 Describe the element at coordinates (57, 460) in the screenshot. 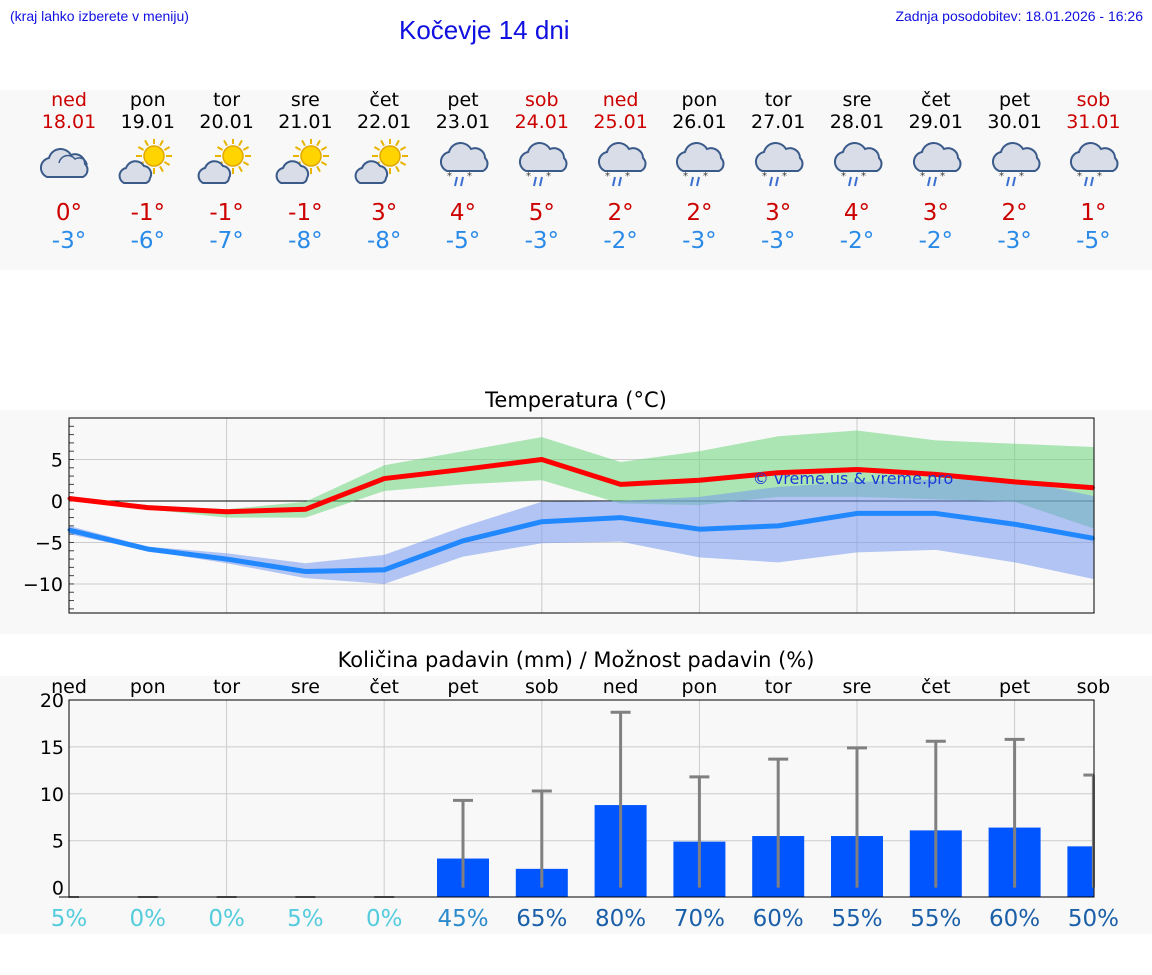

I see `y-tick-label: 5` at that location.